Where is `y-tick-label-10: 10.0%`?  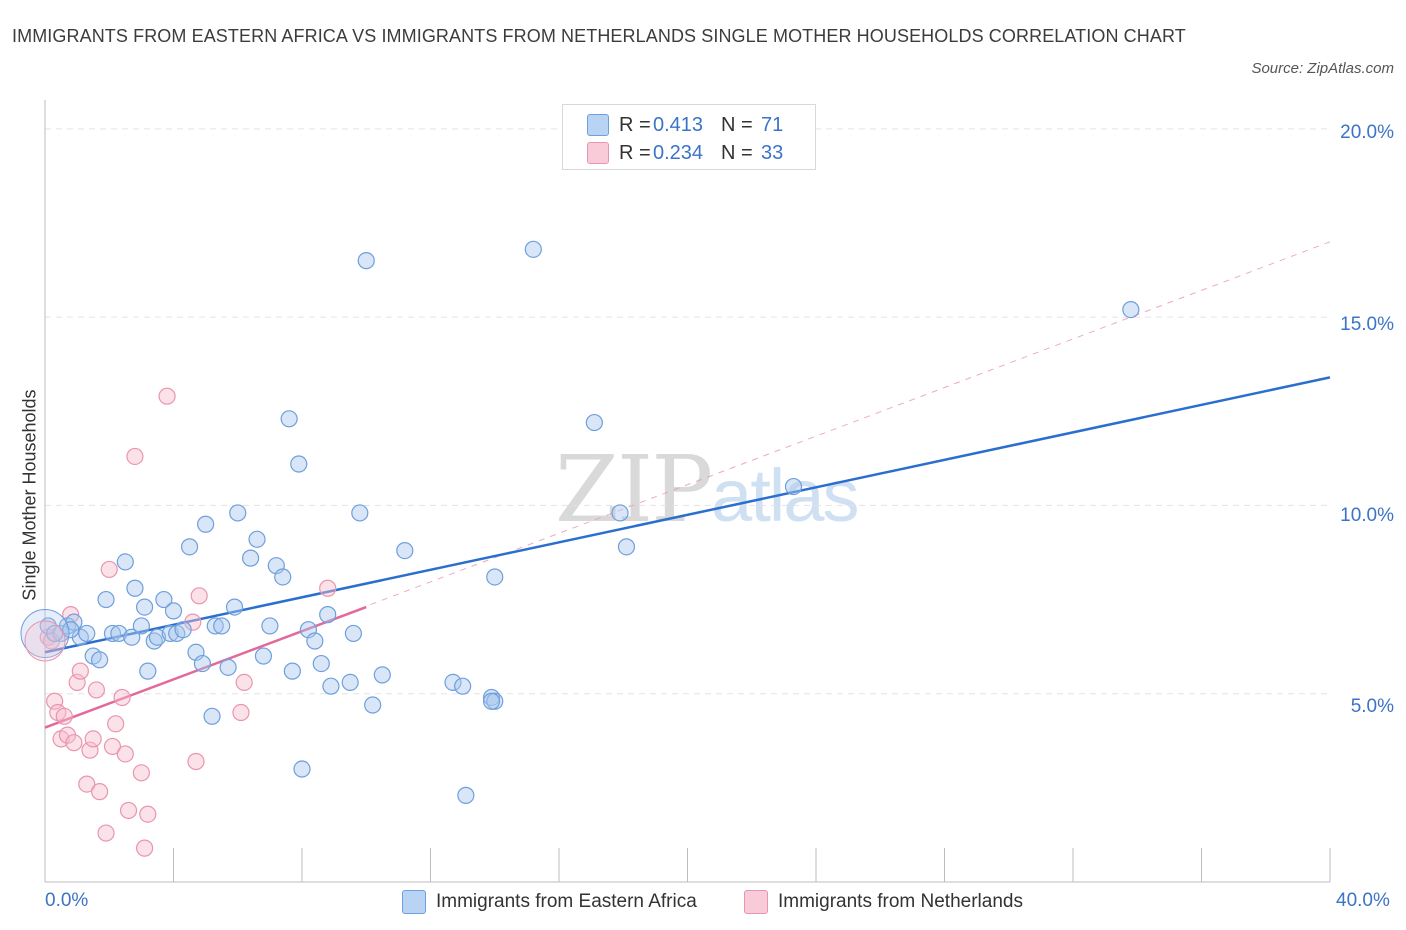 y-tick-label-10: 10.0% is located at coordinates (1367, 515).